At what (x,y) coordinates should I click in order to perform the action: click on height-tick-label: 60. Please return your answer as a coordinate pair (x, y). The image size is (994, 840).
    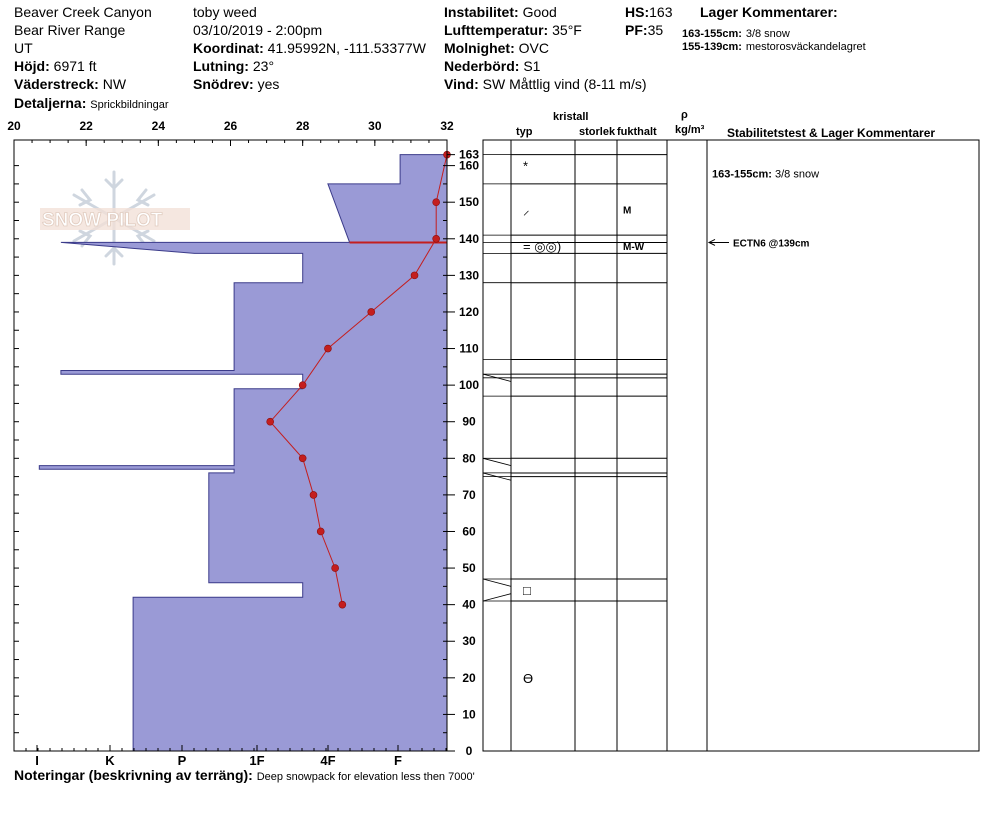
    Looking at the image, I should click on (469, 531).